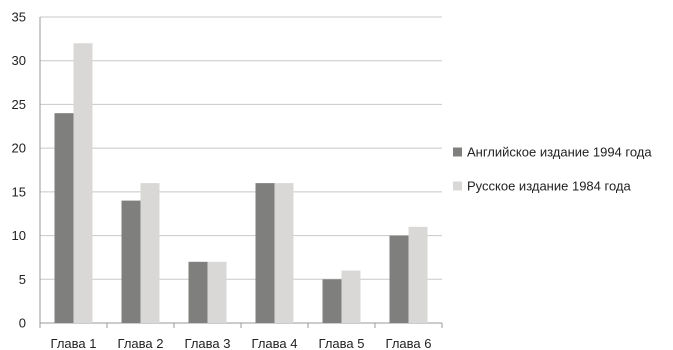  What do you see at coordinates (559, 152) in the screenshot?
I see `legend-label-1: Английское издание 1994 года` at bounding box center [559, 152].